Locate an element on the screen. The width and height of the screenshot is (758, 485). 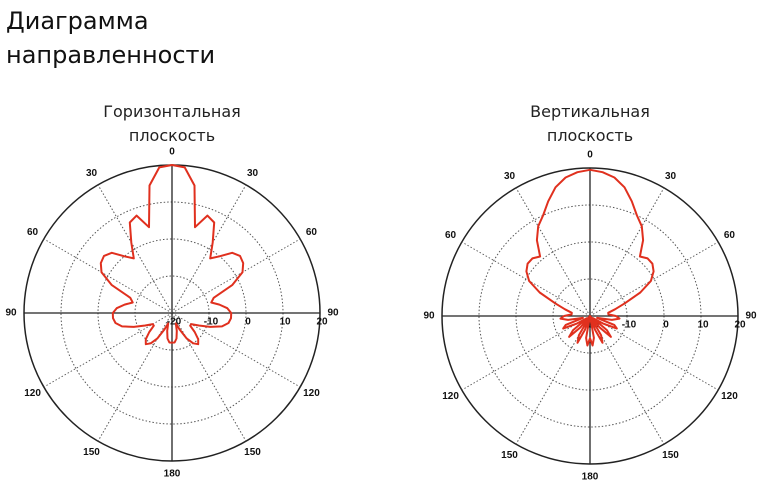
chart-title: Вертикальная плоскость is located at coordinates (590, 123).